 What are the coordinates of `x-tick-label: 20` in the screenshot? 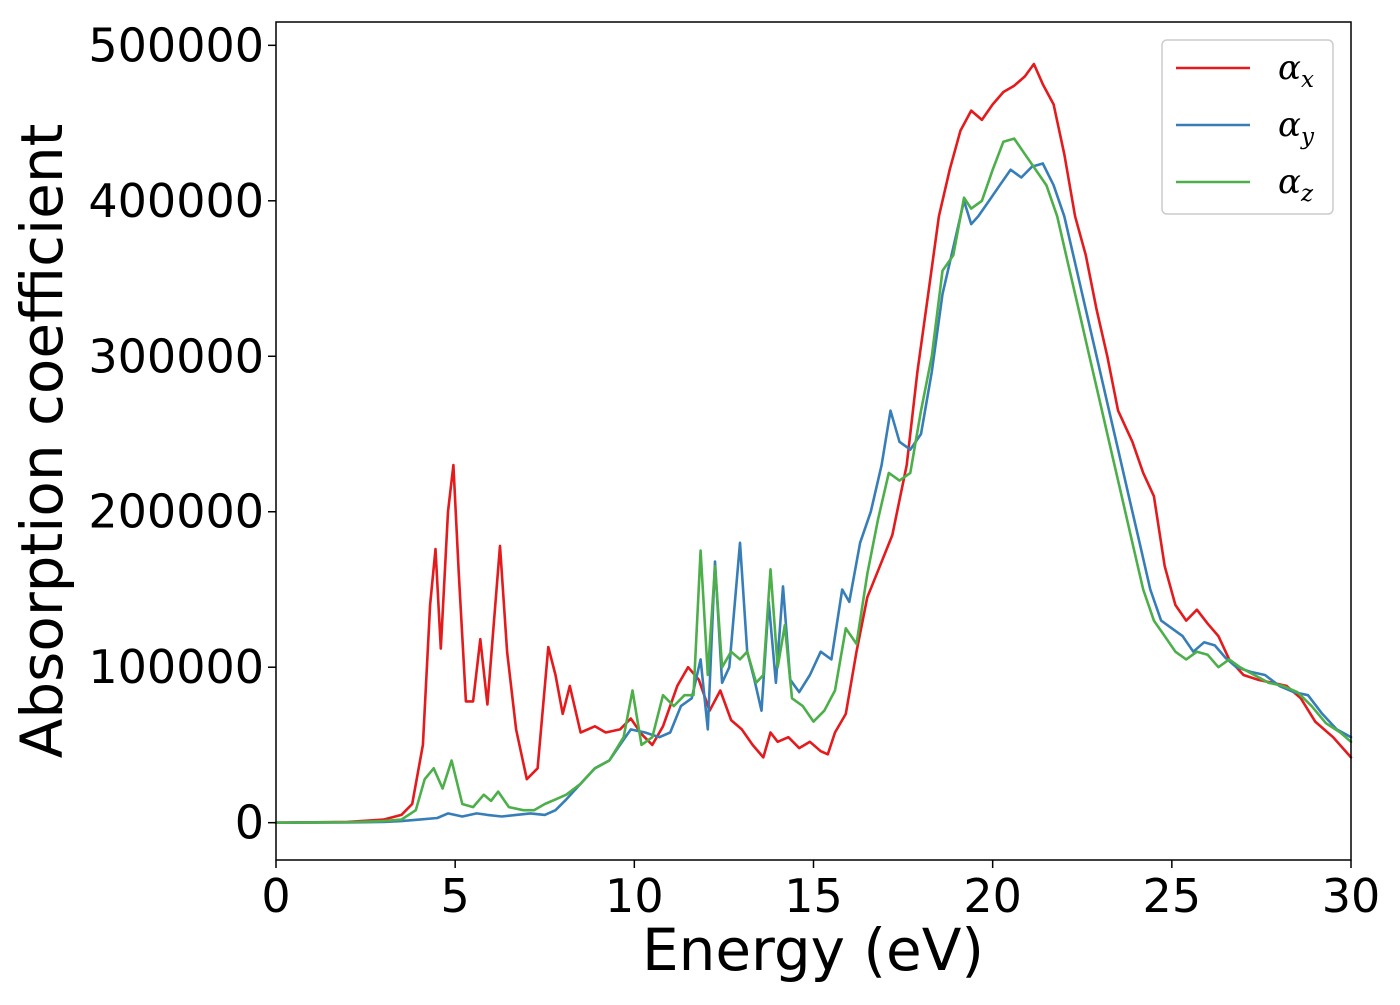 It's located at (992, 896).